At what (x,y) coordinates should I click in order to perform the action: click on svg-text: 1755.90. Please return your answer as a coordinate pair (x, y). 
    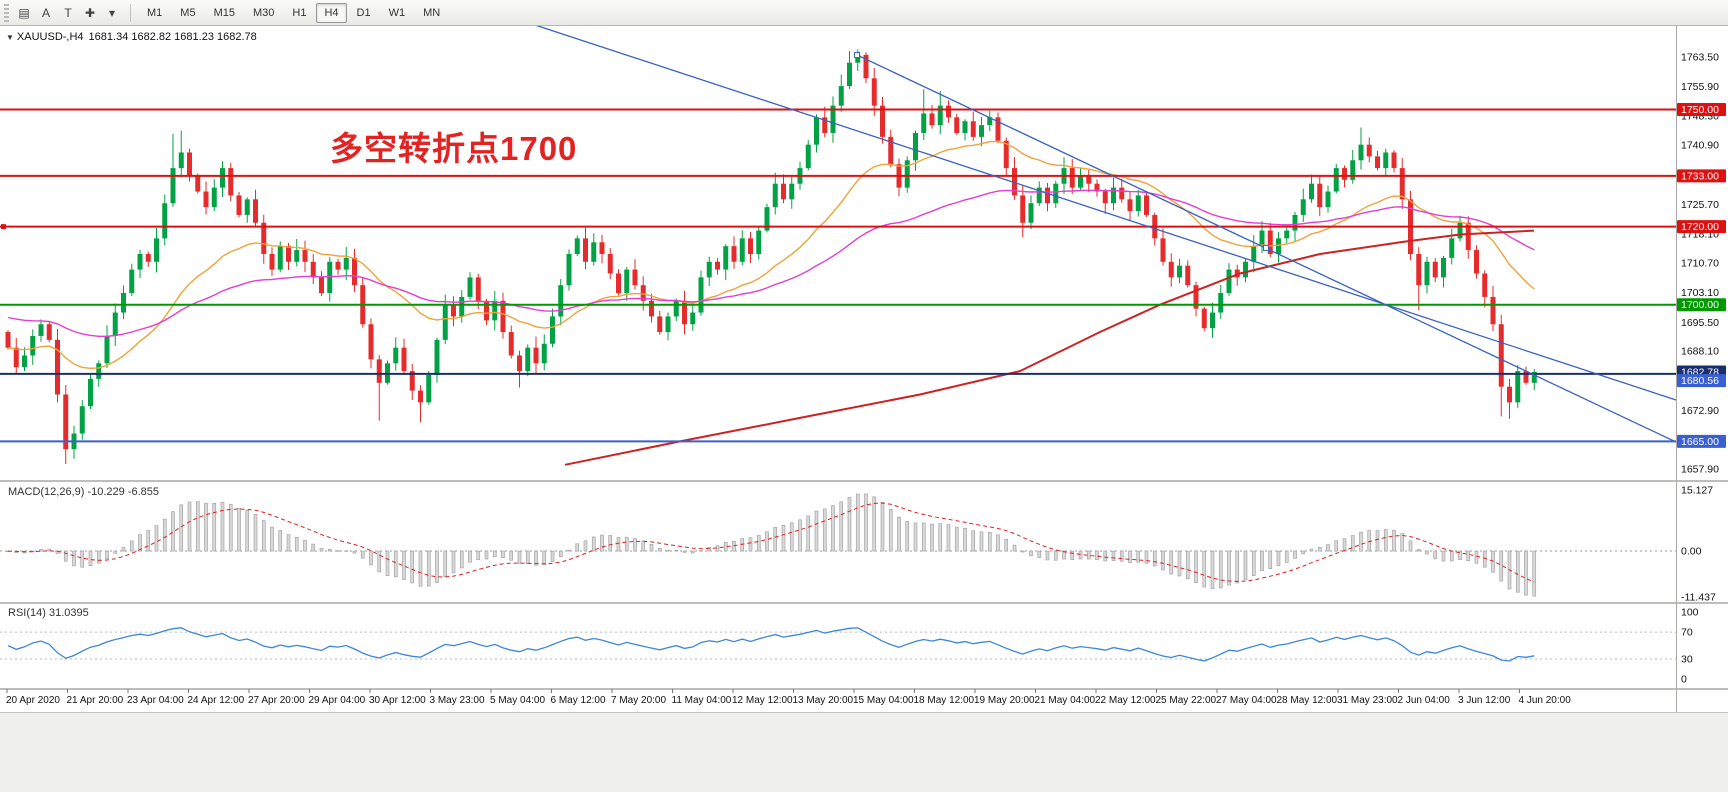
    Looking at the image, I should click on (1700, 87).